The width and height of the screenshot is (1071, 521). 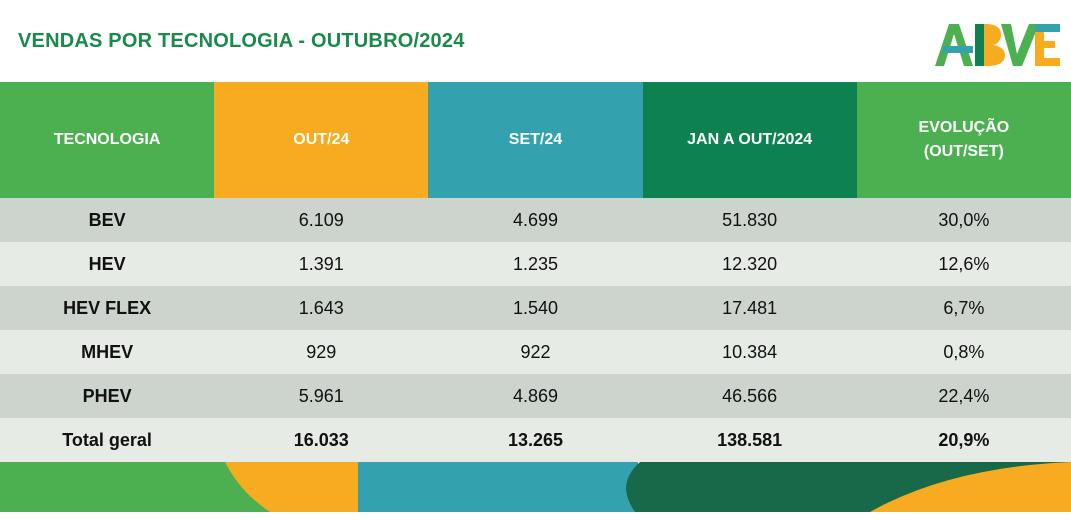 What do you see at coordinates (963, 220) in the screenshot?
I see `cell-evolucao: 30,0%` at bounding box center [963, 220].